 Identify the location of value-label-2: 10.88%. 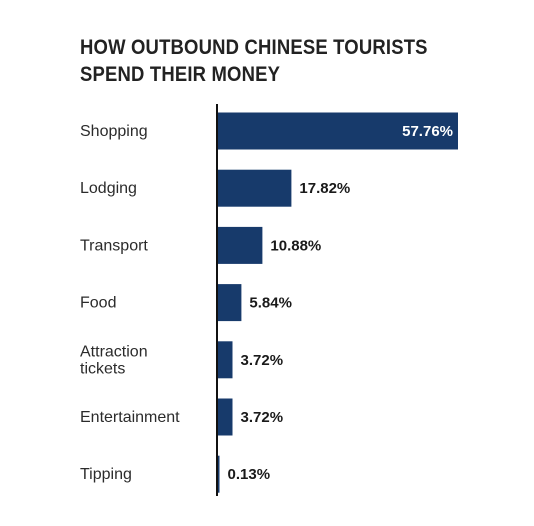
(295, 245).